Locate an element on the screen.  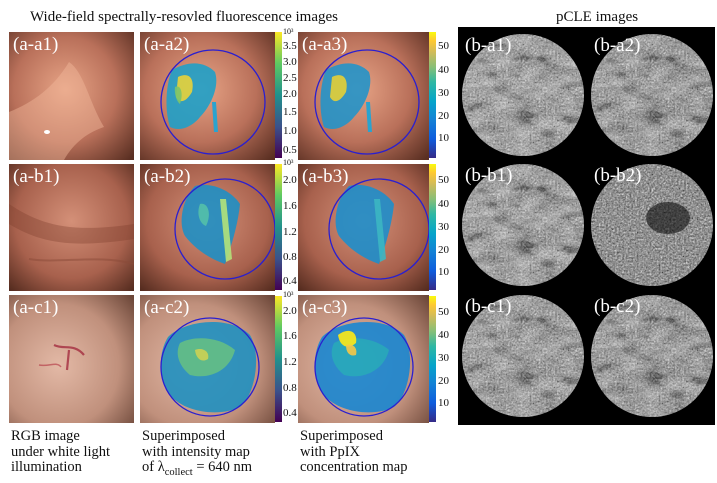
panel-a-a3: (a-a3) is located at coordinates (363, 96).